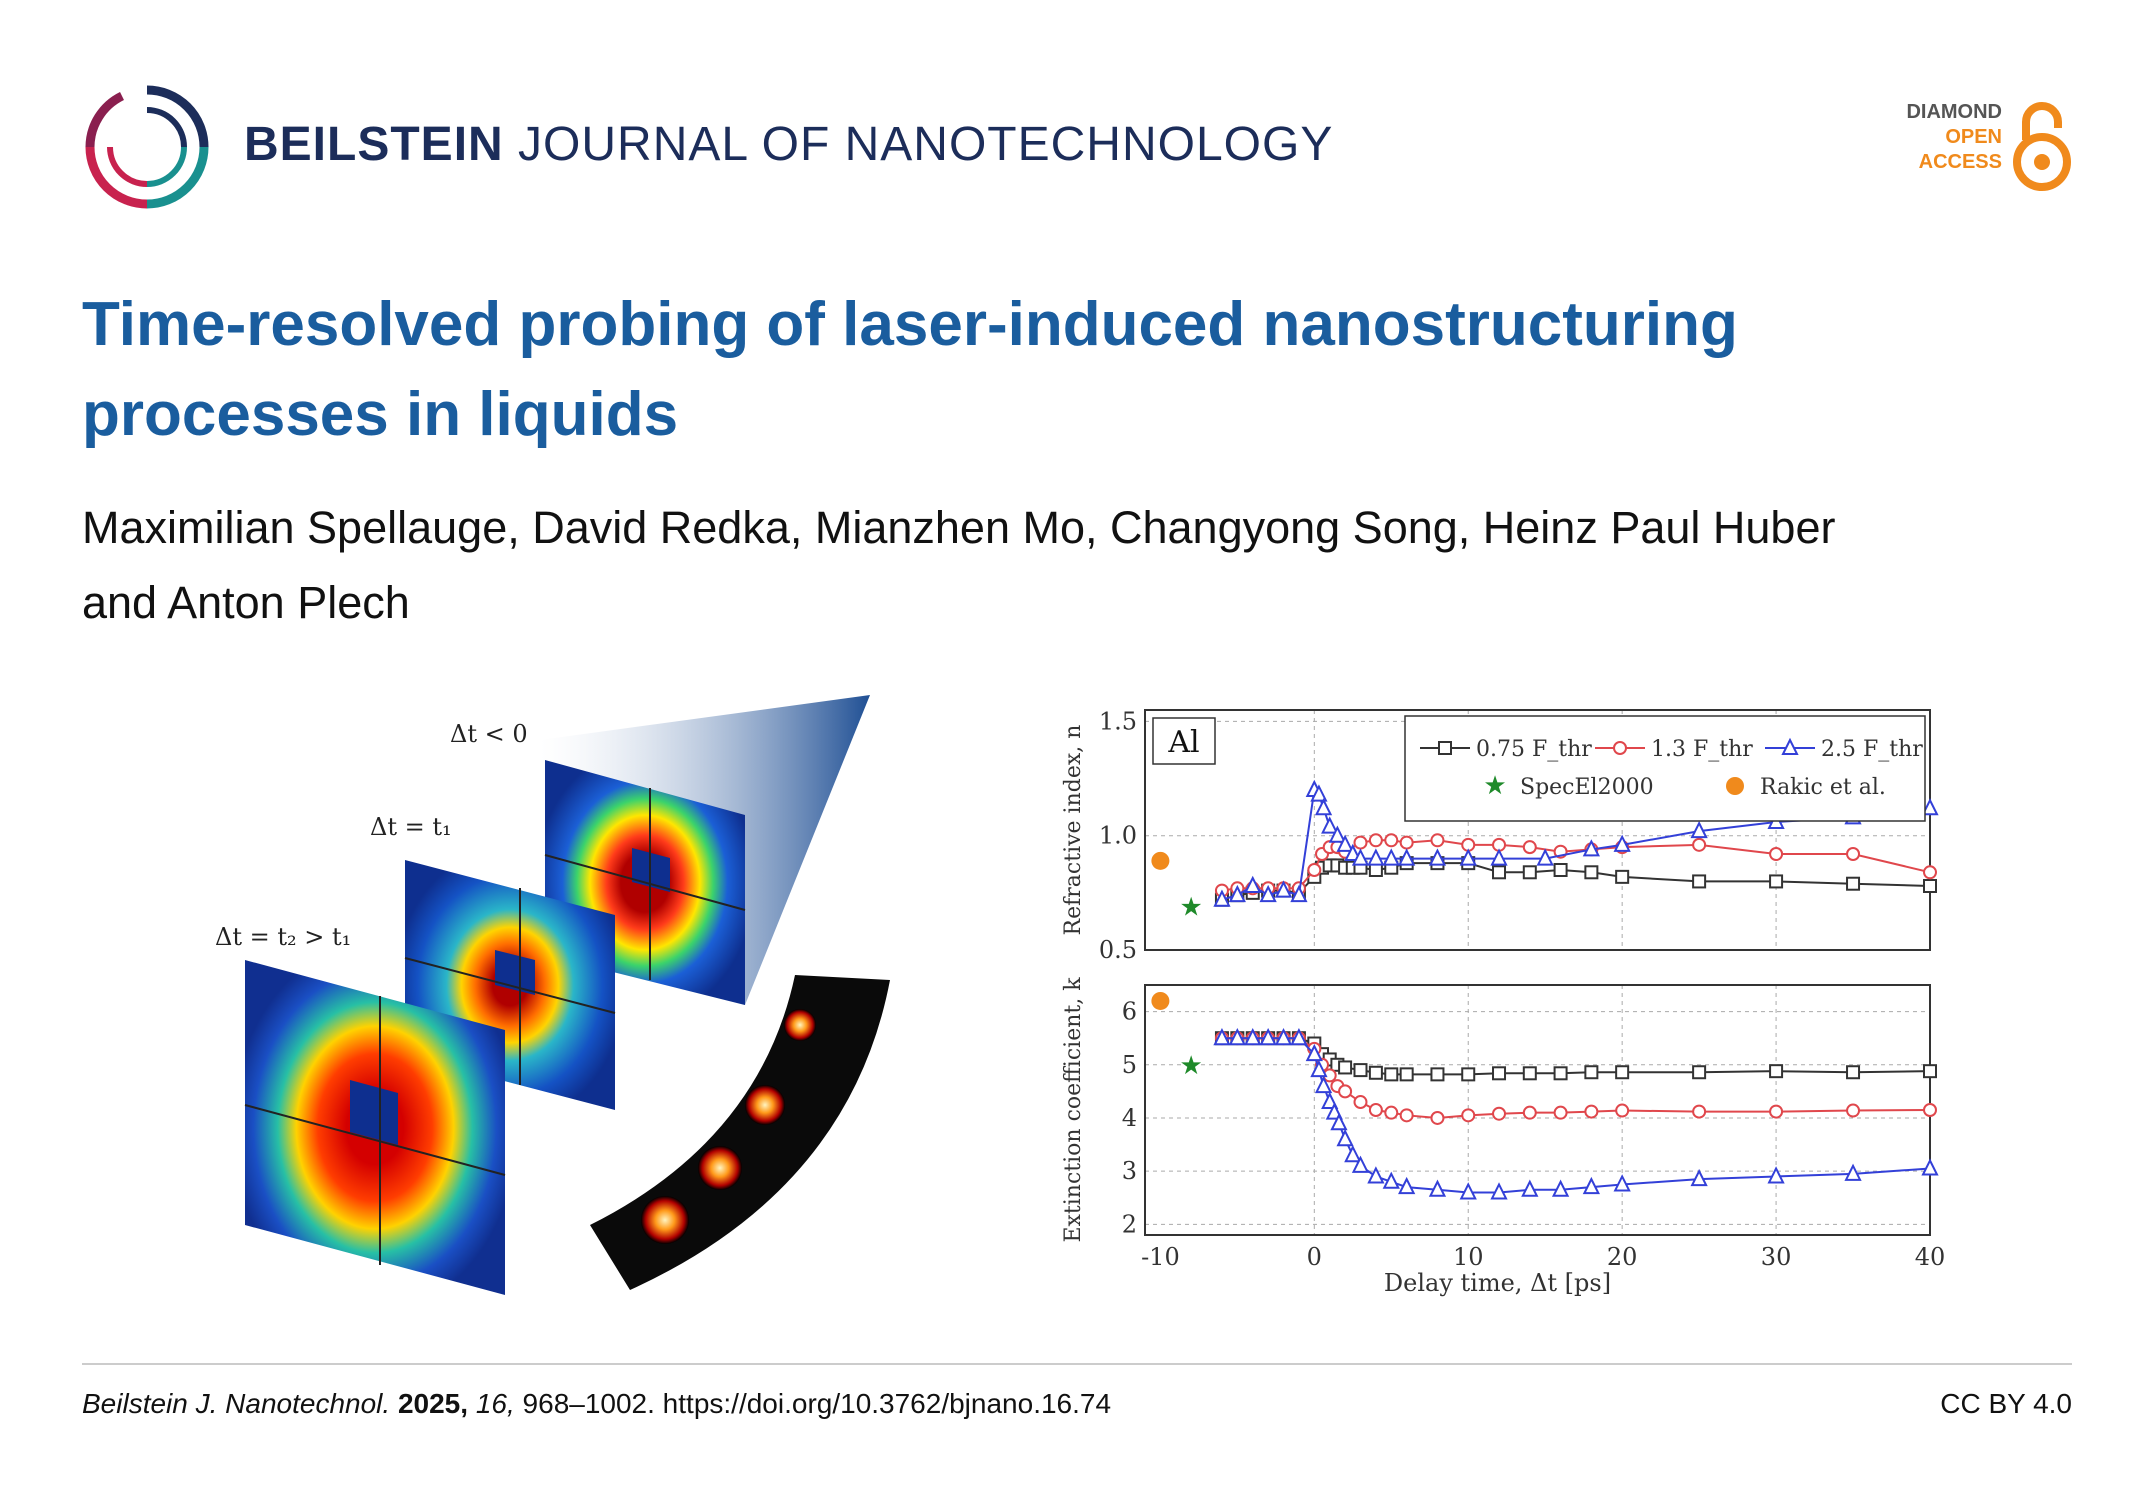  I want to click on footer-license: CC BY 4.0, so click(2006, 1403).